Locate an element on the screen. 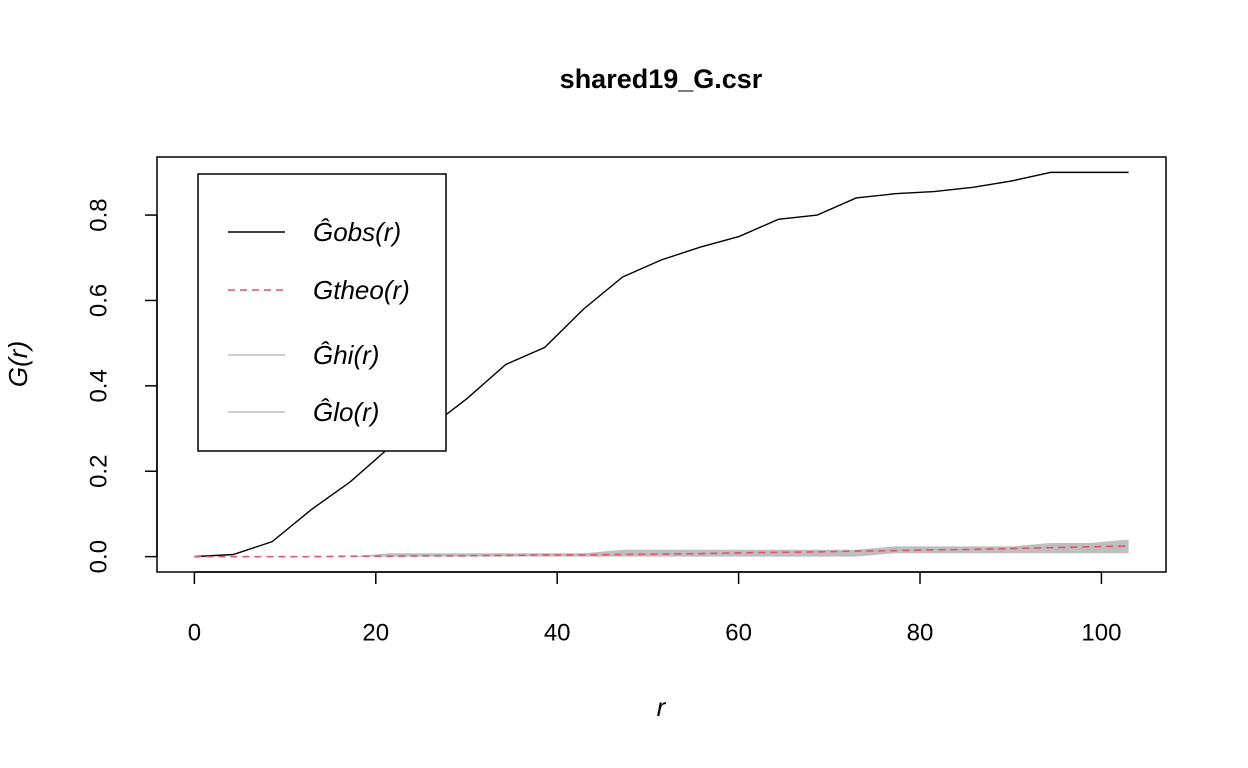 The width and height of the screenshot is (1248, 768). y-tick-label: 0.2 is located at coordinates (98, 471).